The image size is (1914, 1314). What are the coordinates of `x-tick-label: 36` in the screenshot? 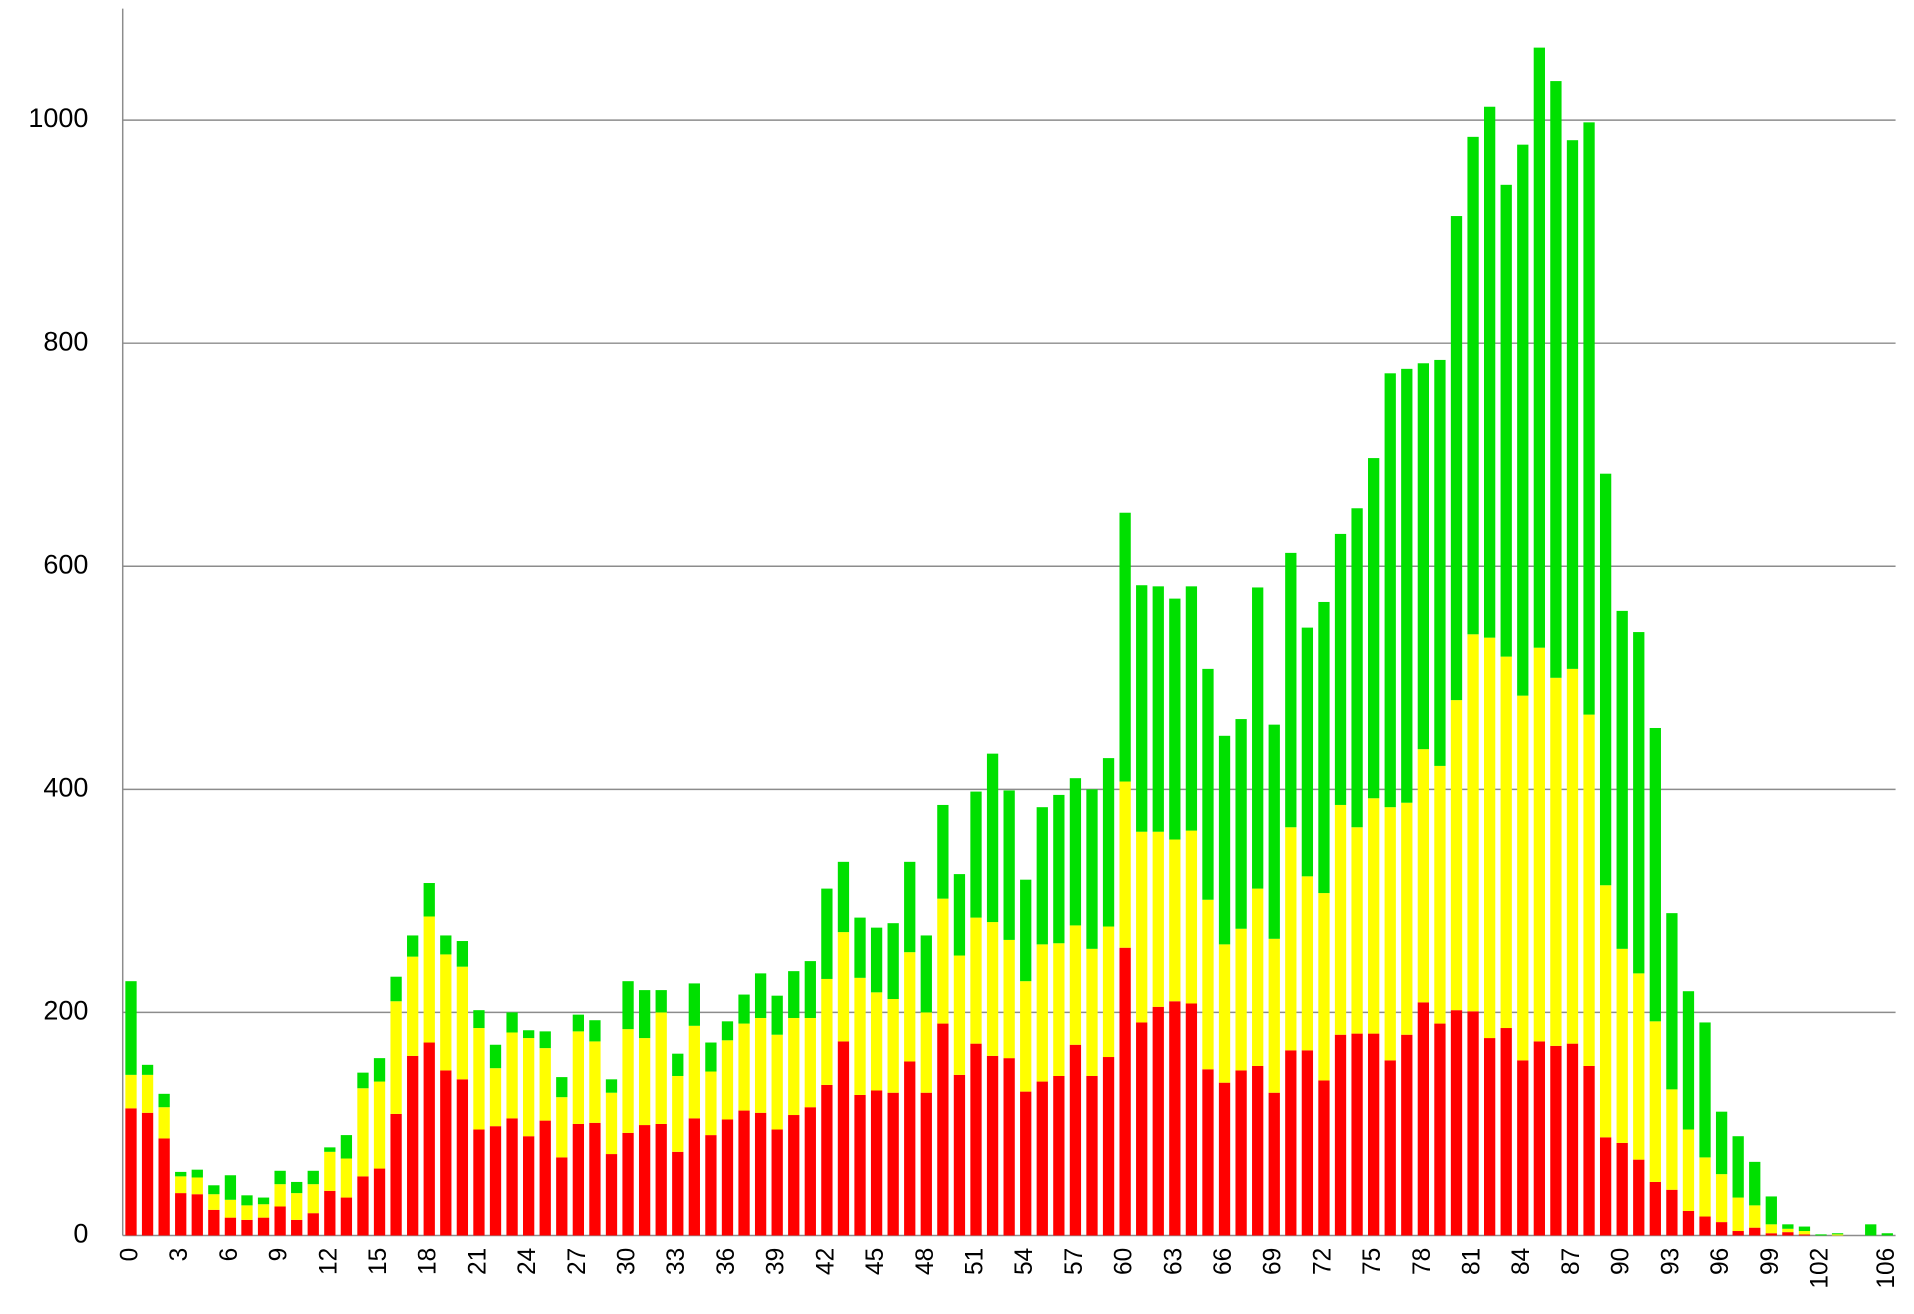 It's located at (726, 1261).